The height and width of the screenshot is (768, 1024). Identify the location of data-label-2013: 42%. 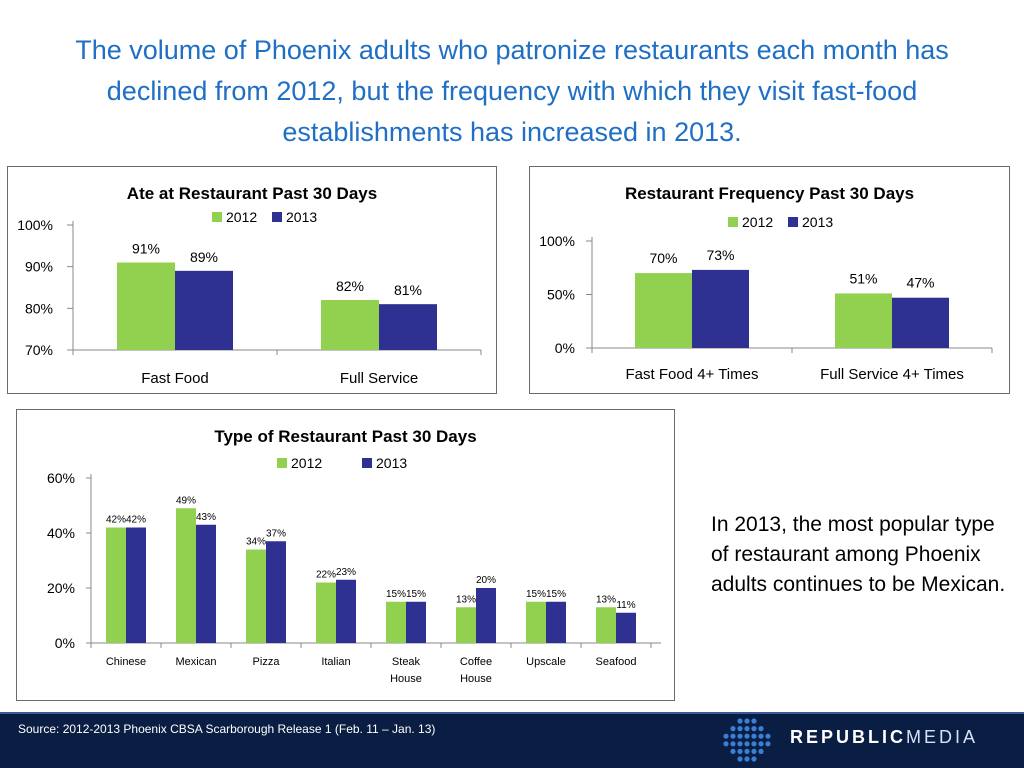
(136, 520).